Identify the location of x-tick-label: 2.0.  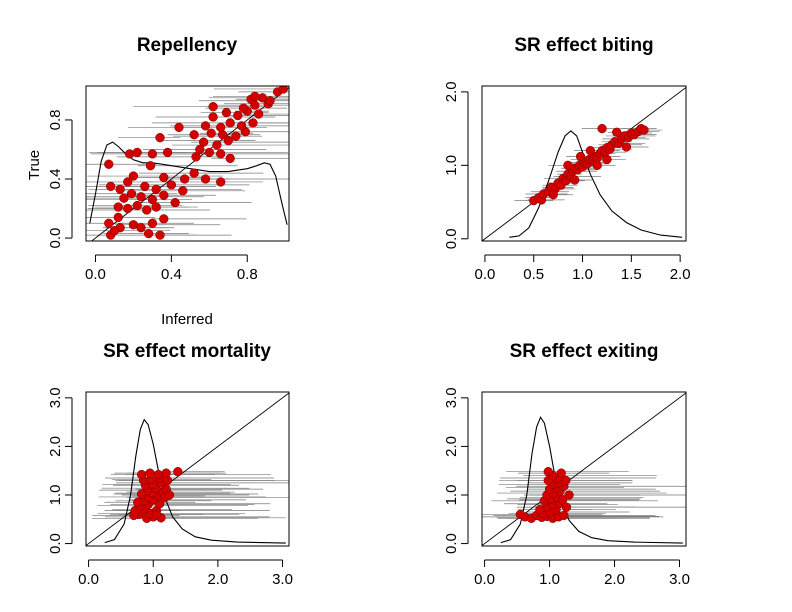
(680, 274).